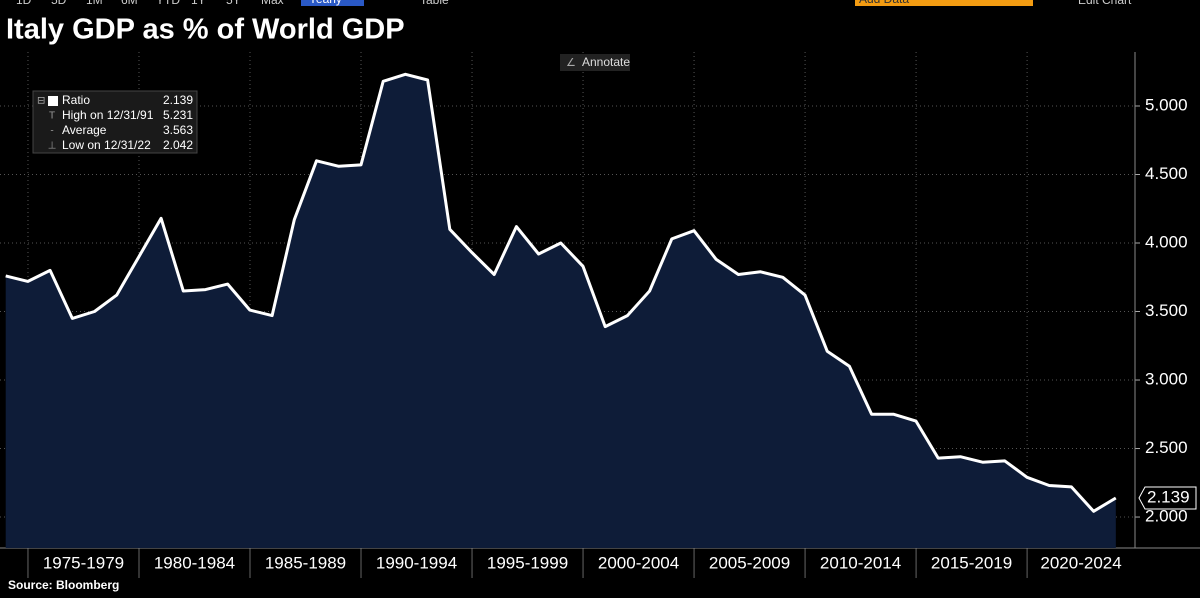 The image size is (1200, 598). Describe the element at coordinates (41, 101) in the screenshot. I see `legend-collapse: ⊟` at that location.